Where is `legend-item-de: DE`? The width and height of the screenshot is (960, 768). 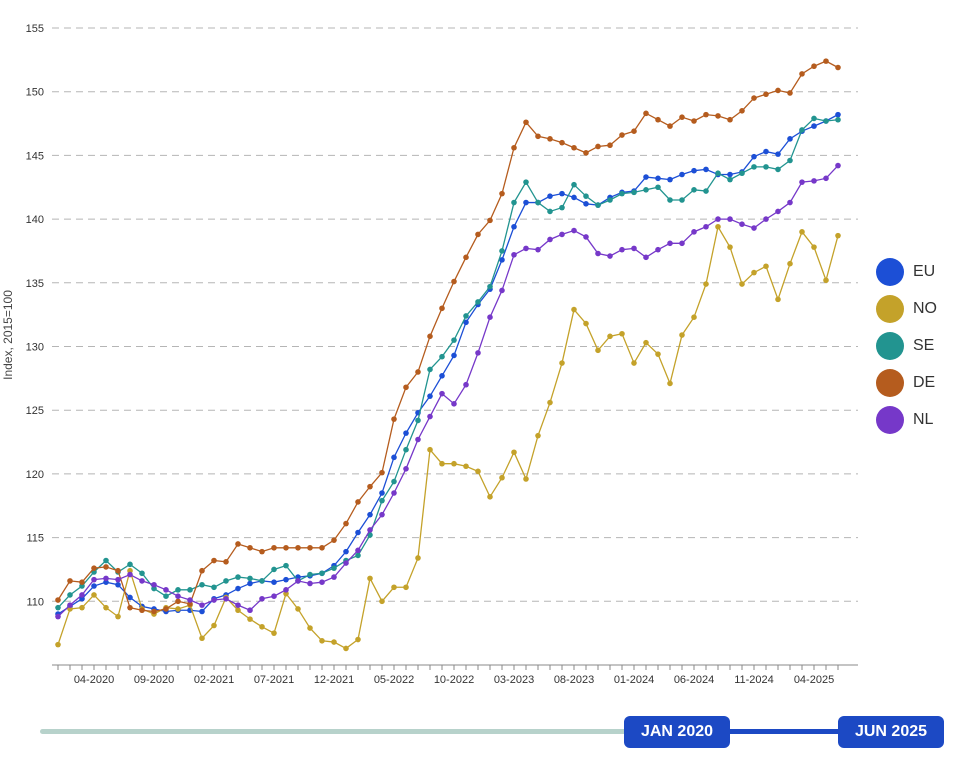 legend-item-de: DE is located at coordinates (906, 382).